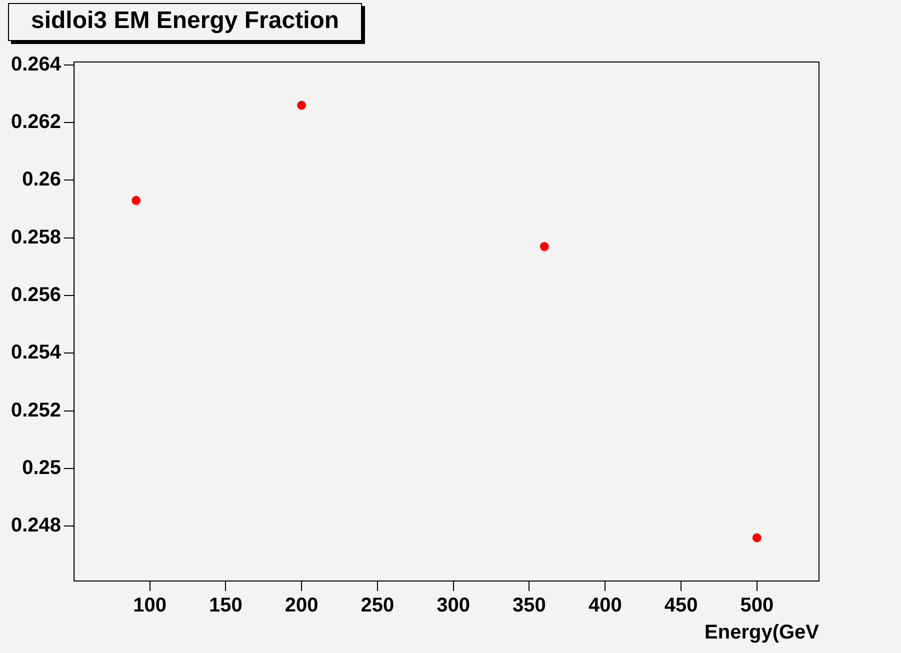 The image size is (901, 653). I want to click on y-tick-label: 0.26, so click(42, 179).